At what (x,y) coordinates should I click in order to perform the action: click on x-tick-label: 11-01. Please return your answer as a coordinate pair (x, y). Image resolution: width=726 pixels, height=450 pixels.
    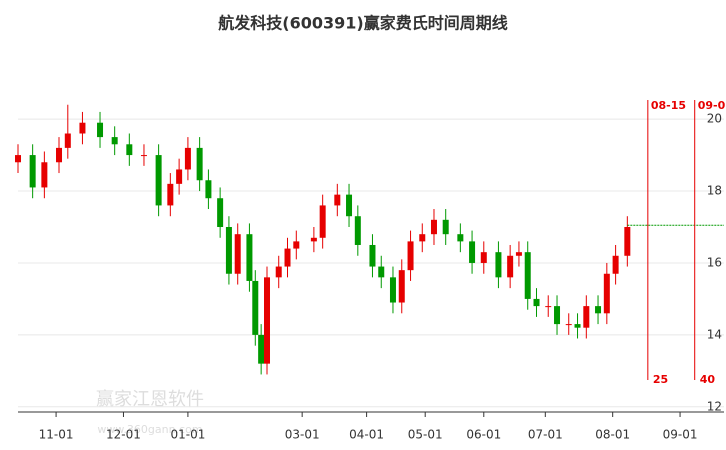
    Looking at the image, I should click on (56, 435).